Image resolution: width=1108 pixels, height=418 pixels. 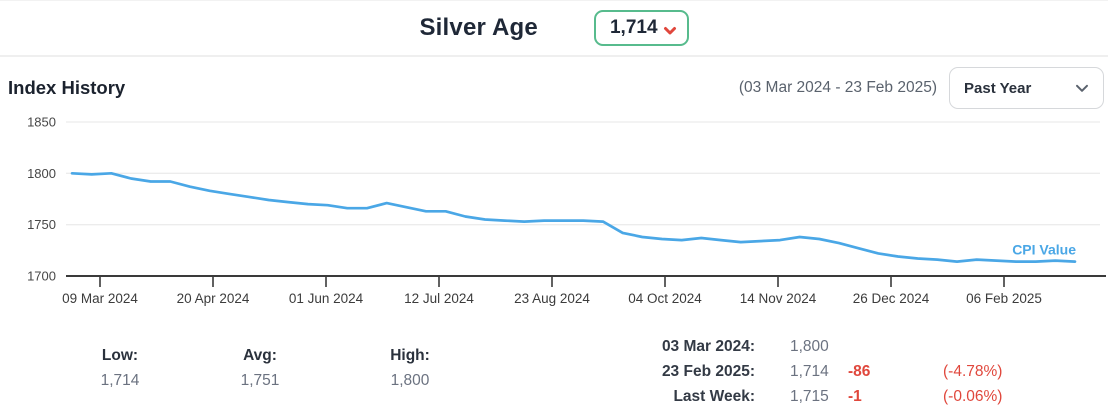 I want to click on index-value: 1,714, so click(x=633, y=27).